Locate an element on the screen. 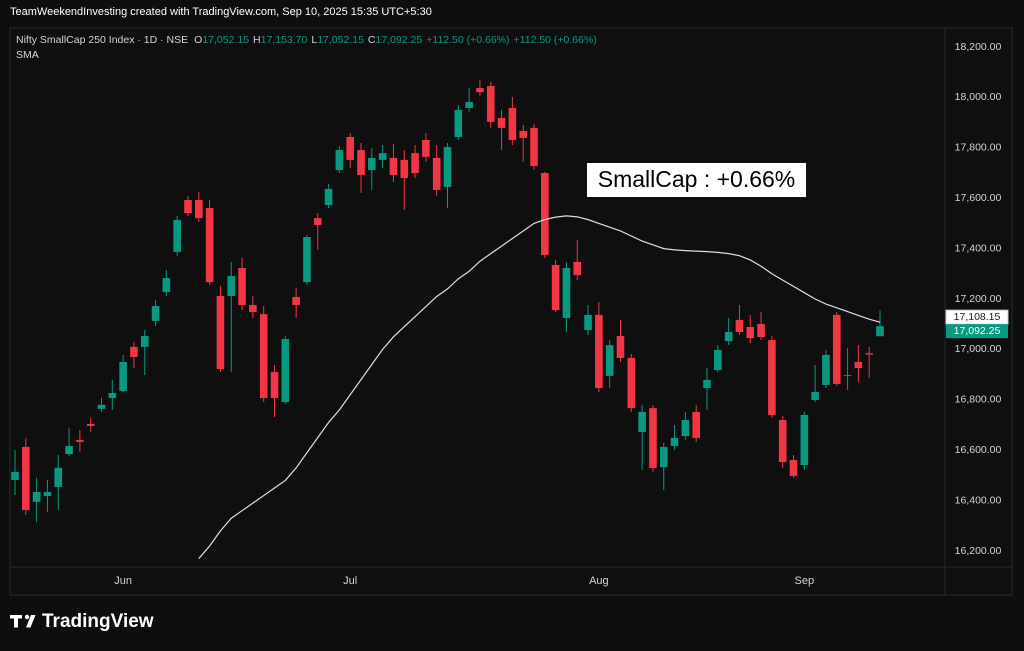 The height and width of the screenshot is (651, 1024). sma-legend: SMA is located at coordinates (27, 55).